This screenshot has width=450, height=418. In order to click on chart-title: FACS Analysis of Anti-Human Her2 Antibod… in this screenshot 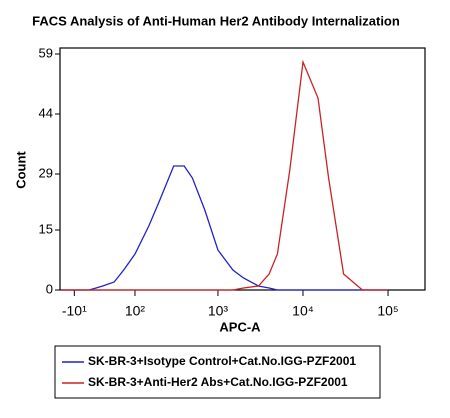, I will do `click(216, 20)`.